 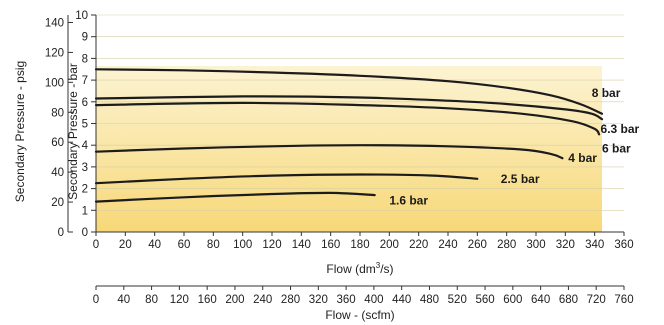 What do you see at coordinates (506, 245) in the screenshot?
I see `flow-tick-label: 280` at bounding box center [506, 245].